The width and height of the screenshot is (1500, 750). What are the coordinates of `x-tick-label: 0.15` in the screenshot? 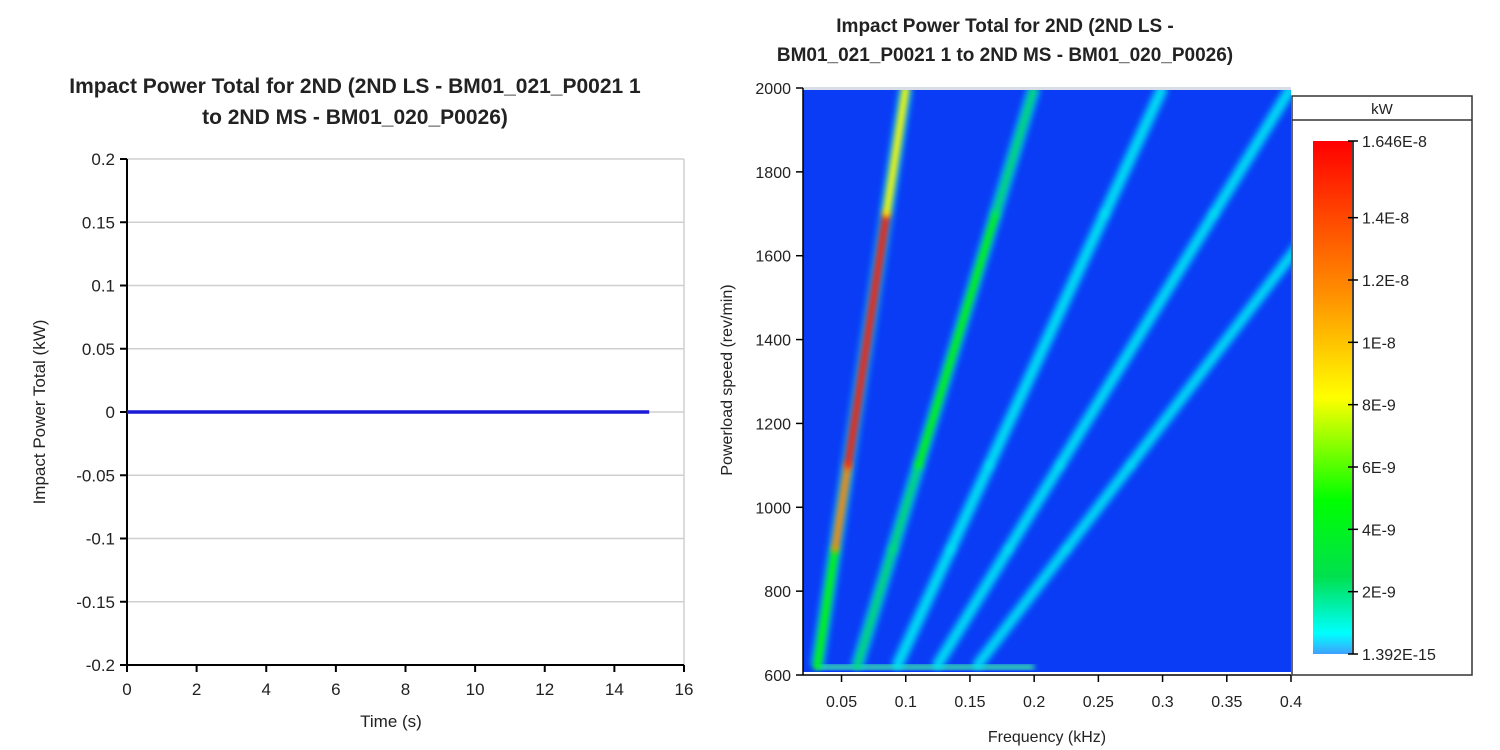 It's located at (969, 702).